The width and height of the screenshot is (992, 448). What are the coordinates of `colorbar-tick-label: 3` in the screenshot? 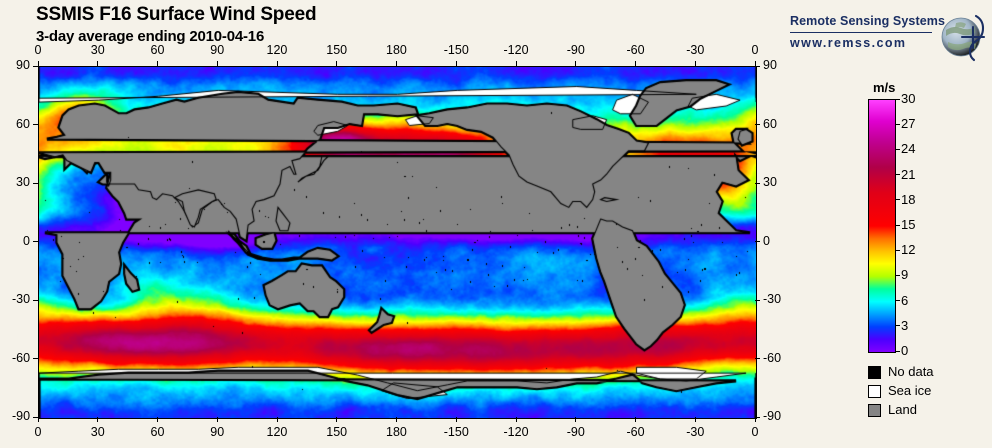 It's located at (905, 325).